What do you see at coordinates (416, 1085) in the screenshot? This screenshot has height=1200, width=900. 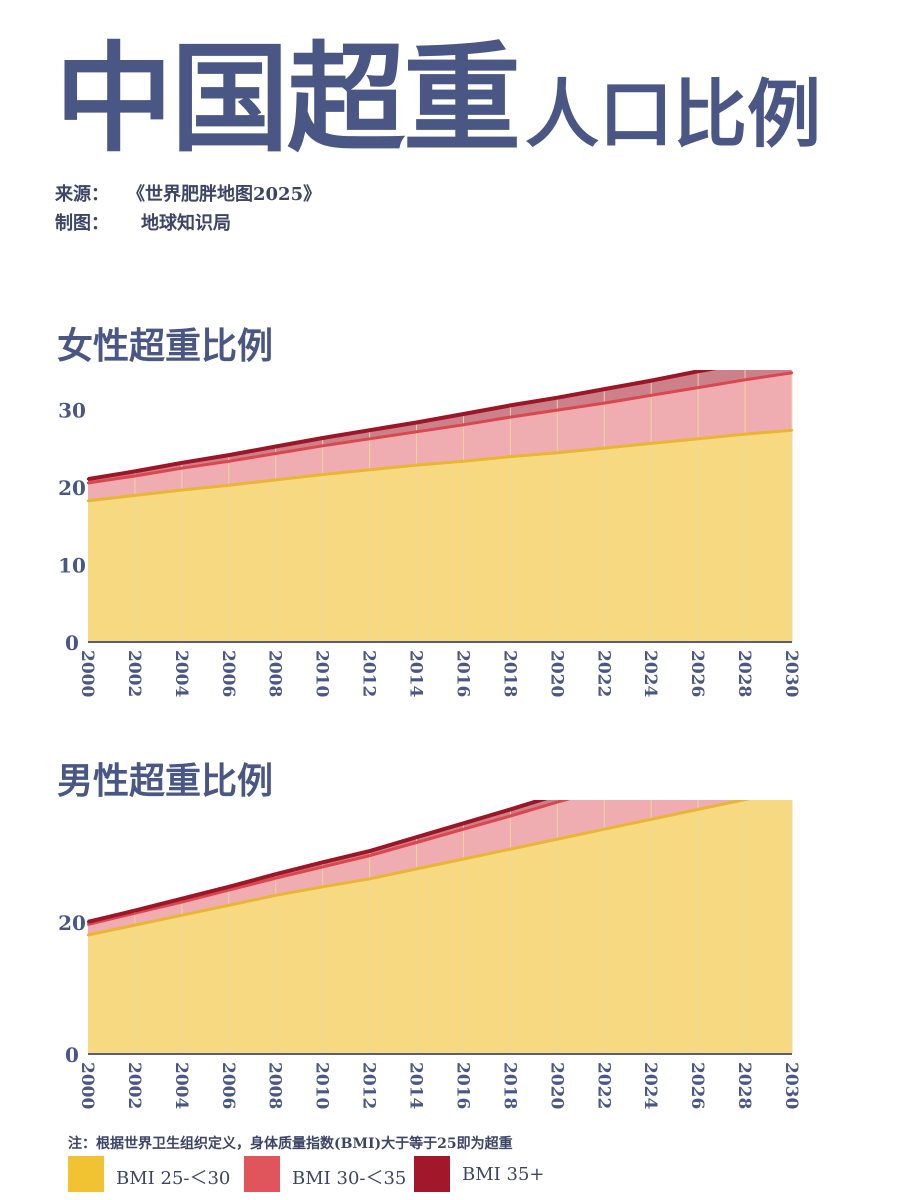 I see `male-xtick-label: 2014` at bounding box center [416, 1085].